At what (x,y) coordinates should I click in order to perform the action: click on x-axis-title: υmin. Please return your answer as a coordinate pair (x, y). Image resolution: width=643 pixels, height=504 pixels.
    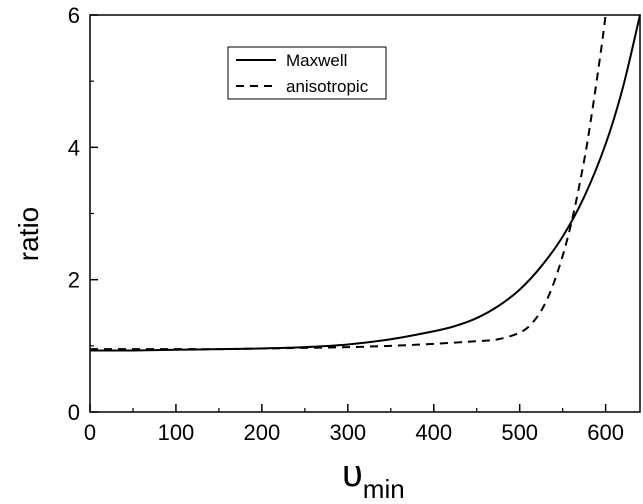
    Looking at the image, I should click on (373, 478).